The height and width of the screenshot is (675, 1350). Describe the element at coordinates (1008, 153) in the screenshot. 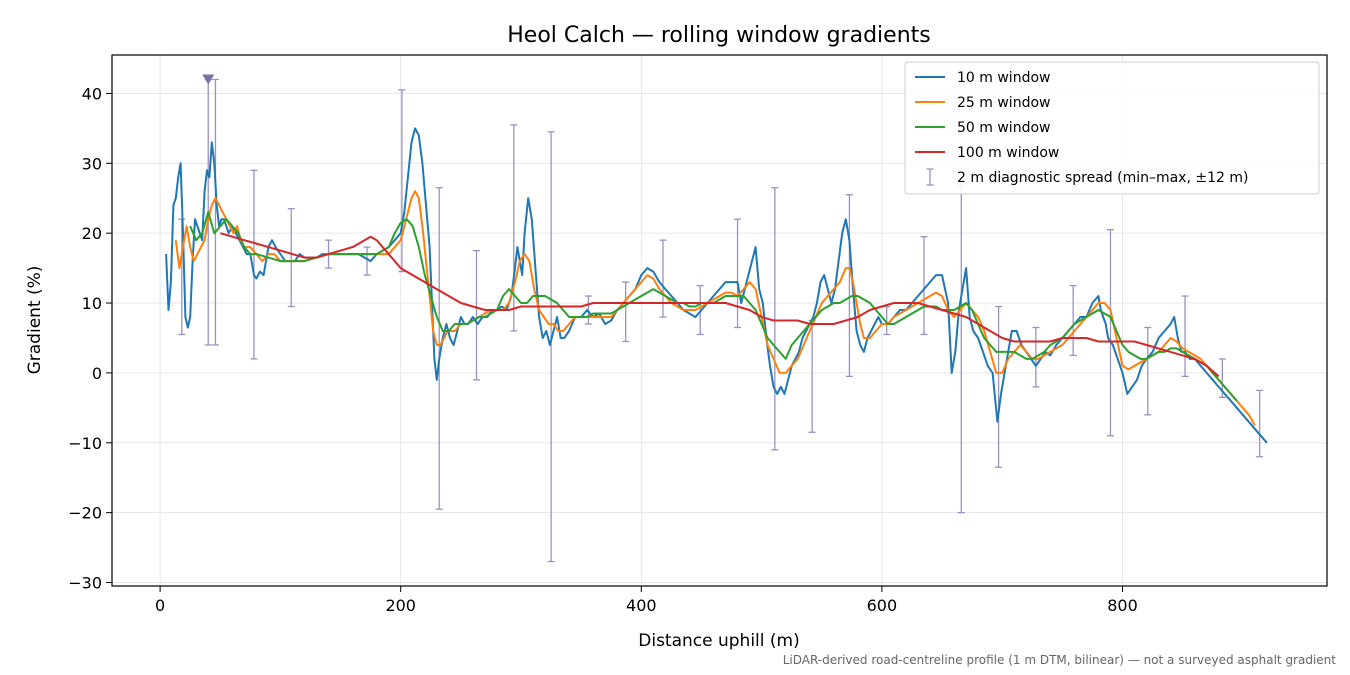

I see `legend-label: 100 m window` at that location.